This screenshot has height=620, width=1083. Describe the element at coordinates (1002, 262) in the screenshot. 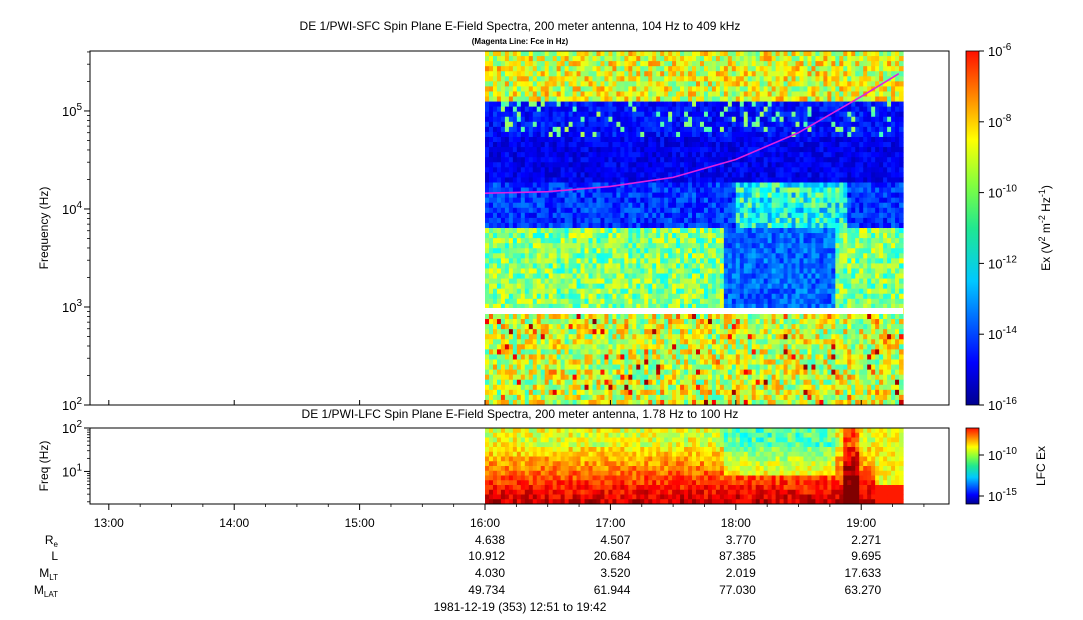

I see `top-colorbar-tick-label: 10⁻¹²` at that location.